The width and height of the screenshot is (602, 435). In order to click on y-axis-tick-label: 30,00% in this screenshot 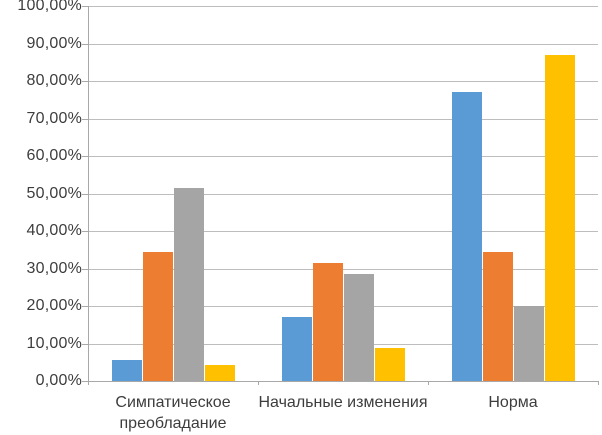, I will do `click(54, 268)`.